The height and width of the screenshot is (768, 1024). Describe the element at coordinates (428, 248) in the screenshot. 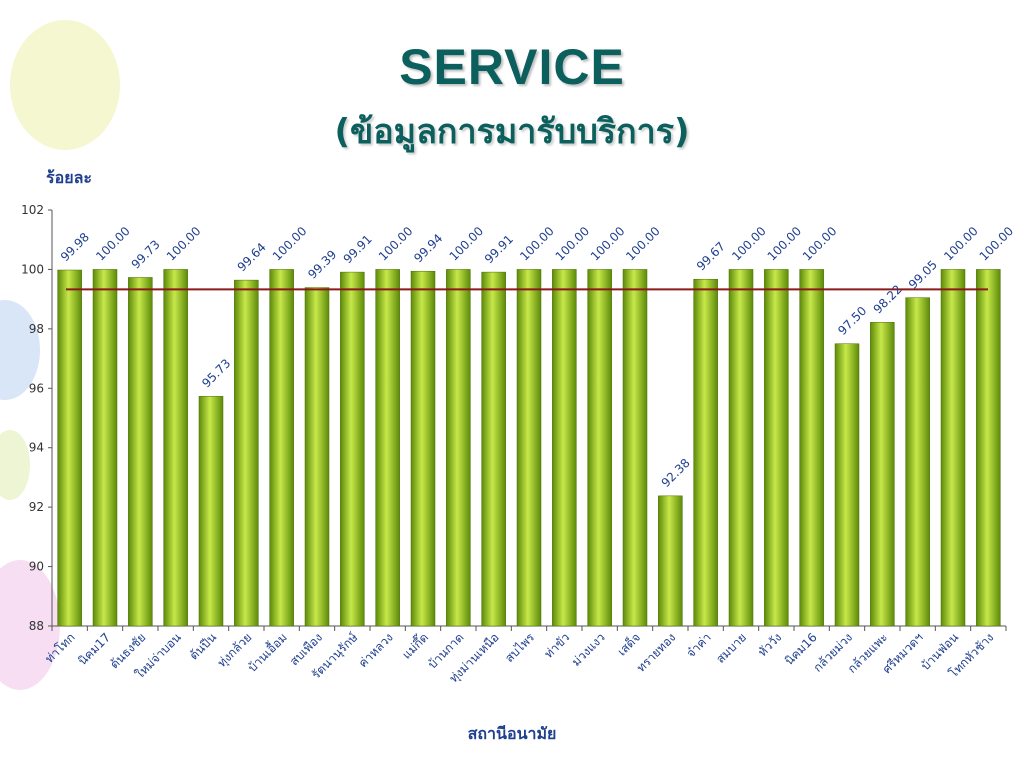

I see `data-label: 99.94` at that location.